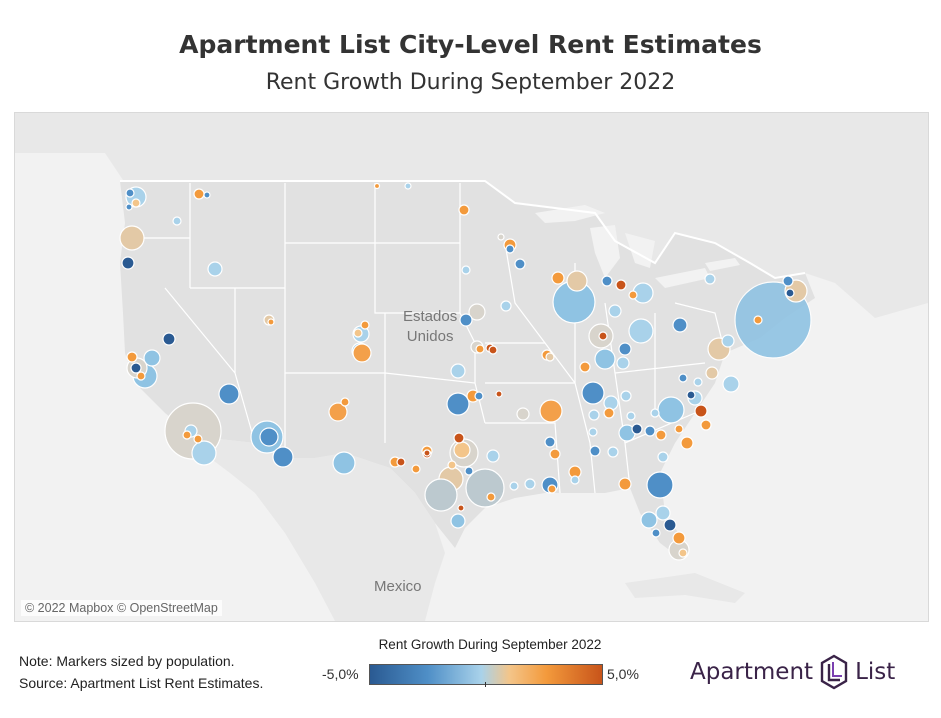 Image resolution: width=941 pixels, height=718 pixels. Describe the element at coordinates (623, 674) in the screenshot. I see `legend-max-label: 5,0%` at that location.